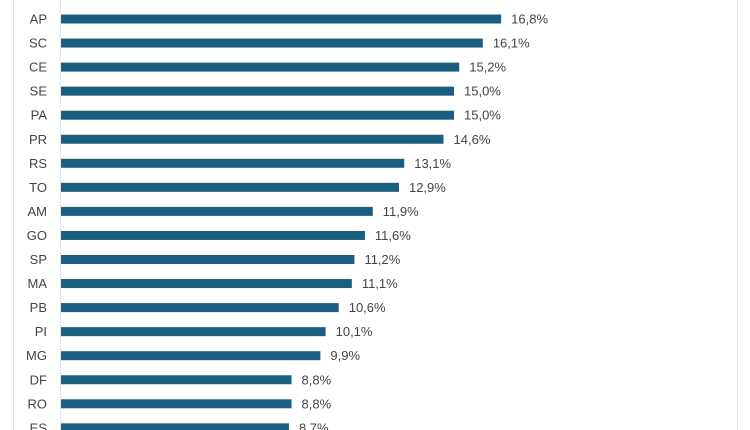 The width and height of the screenshot is (750, 430). Describe the element at coordinates (393, 235) in the screenshot. I see `data-label: 11,6%` at that location.